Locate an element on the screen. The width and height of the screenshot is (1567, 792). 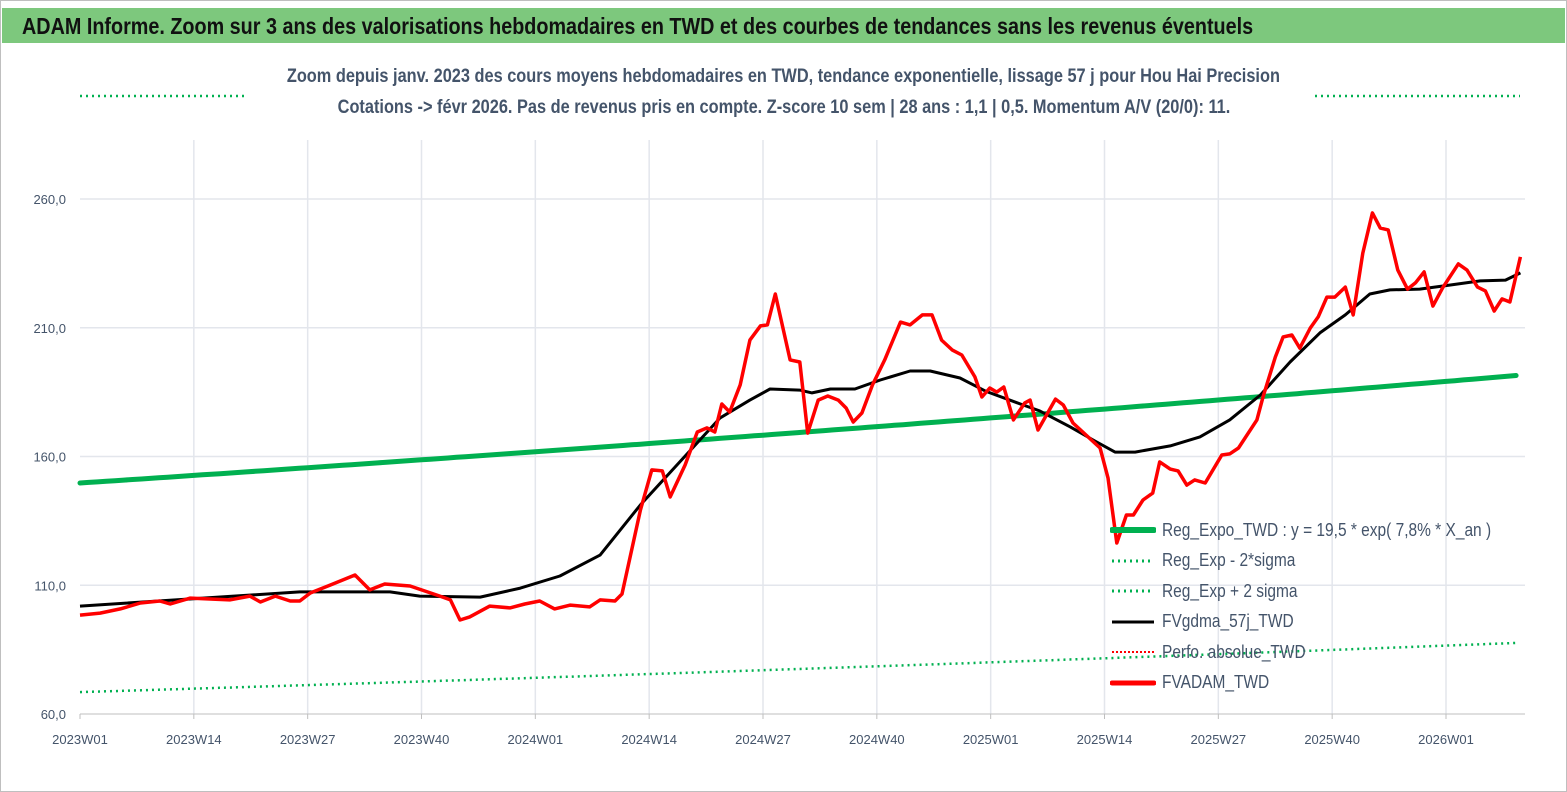
x-tick-label: 2025W27 is located at coordinates (1219, 739).